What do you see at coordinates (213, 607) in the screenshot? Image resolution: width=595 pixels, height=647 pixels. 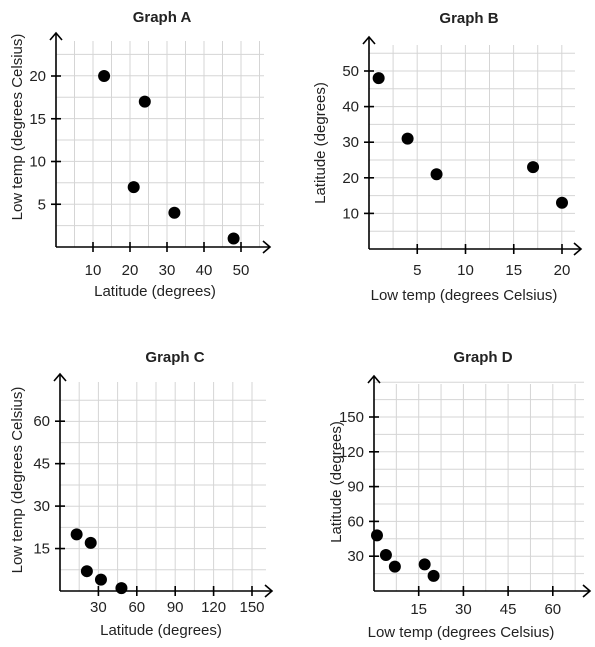 I see `x-tick-label: 120` at bounding box center [213, 607].